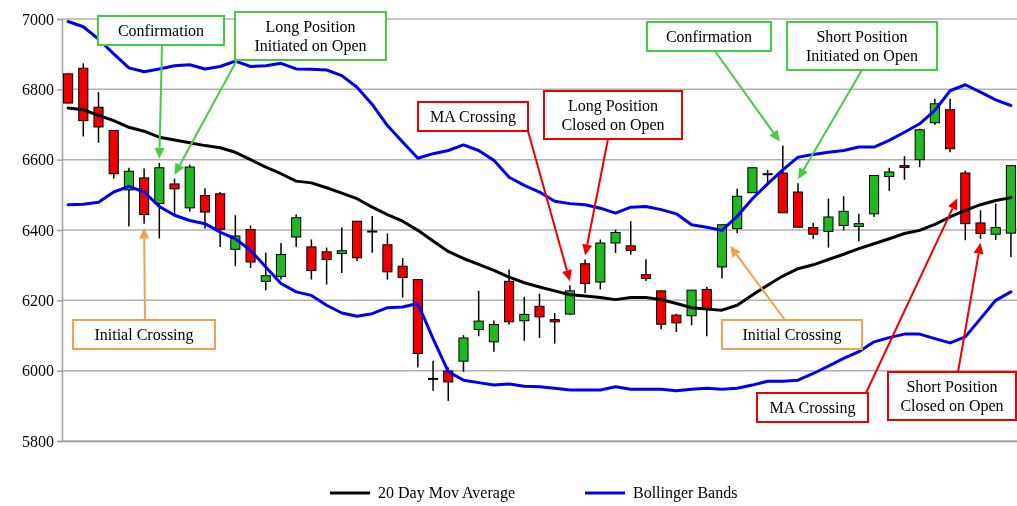  I want to click on y-tick-label: 6600, so click(38, 160).